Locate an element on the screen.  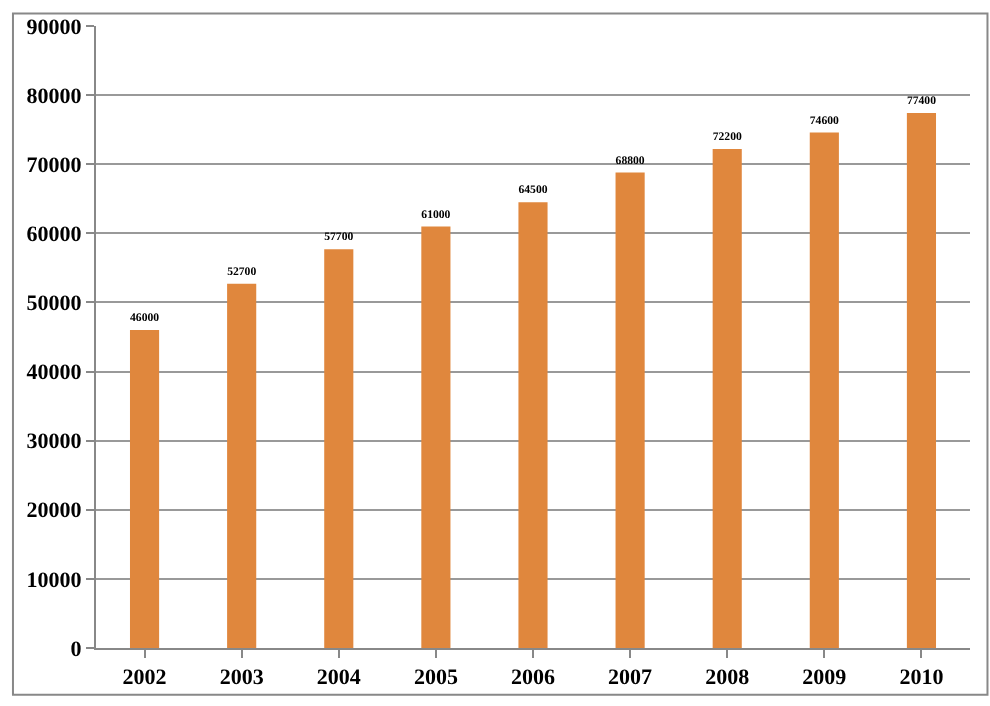
x-tick-label: 2009 is located at coordinates (825, 678).